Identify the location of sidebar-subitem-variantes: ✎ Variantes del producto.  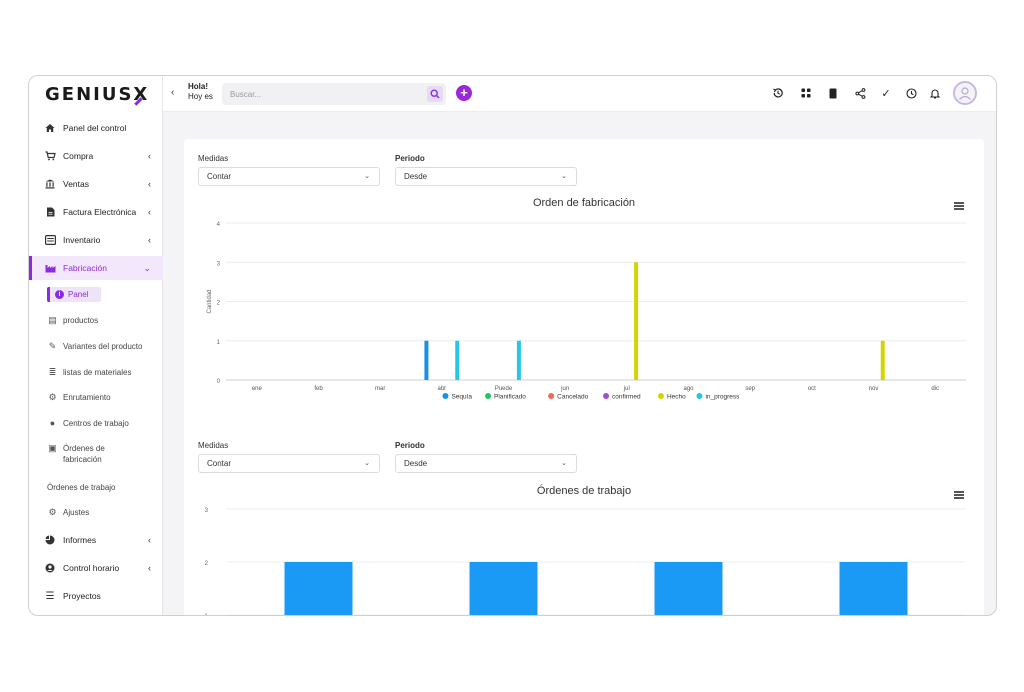
(96, 346).